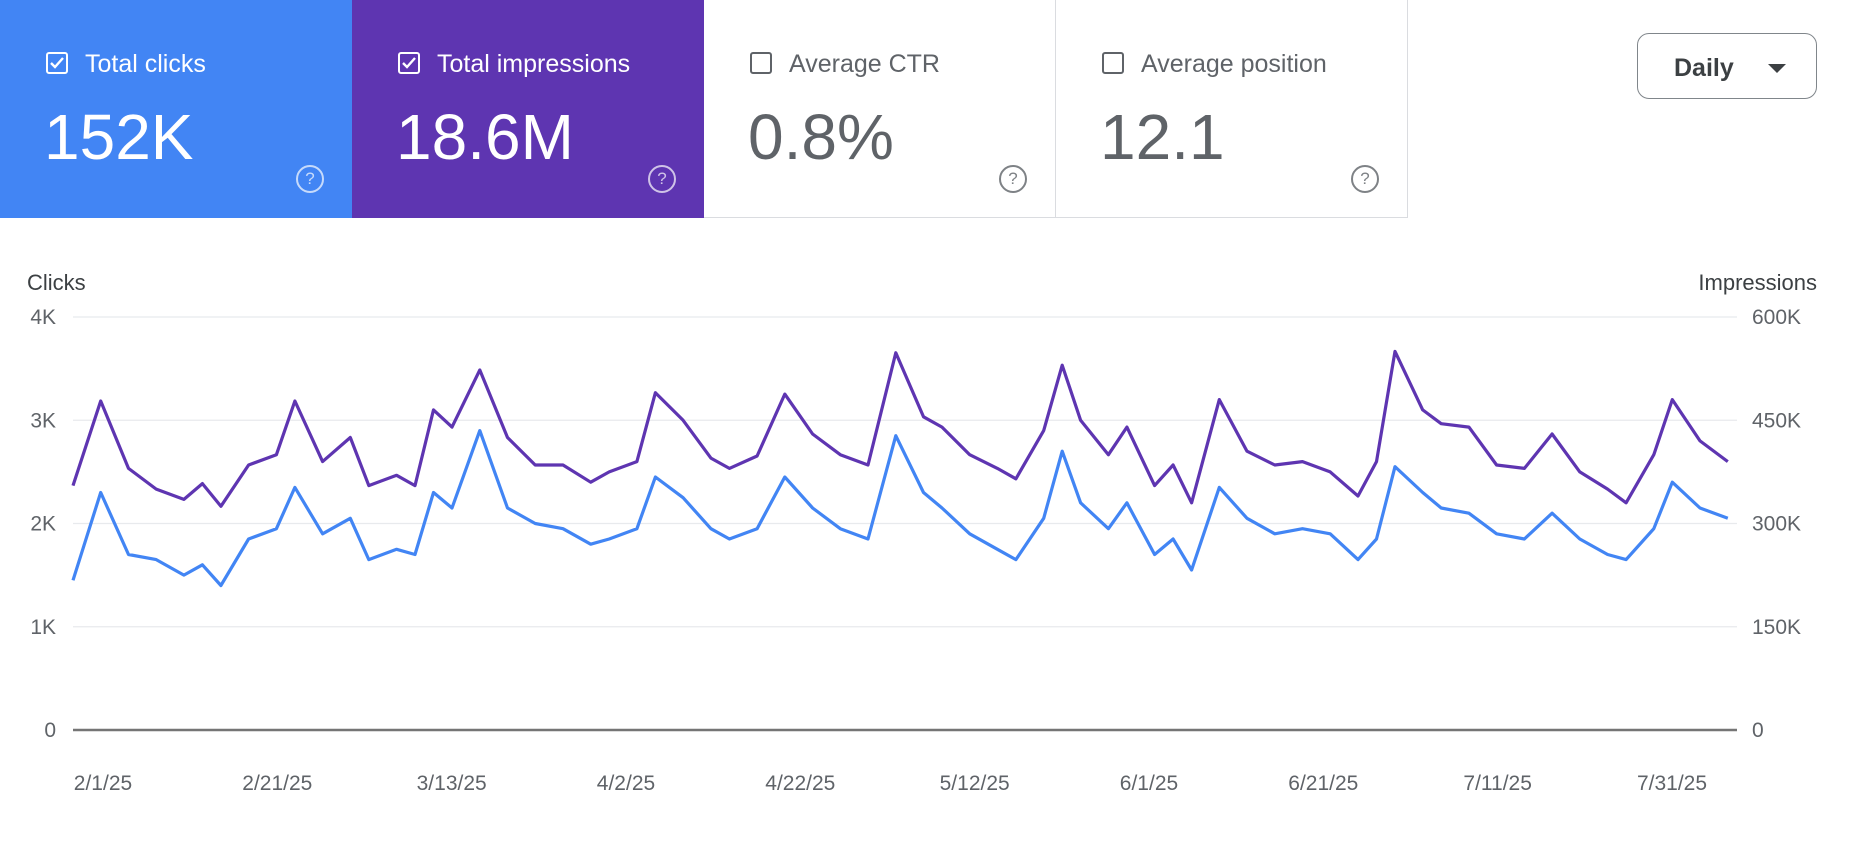  Describe the element at coordinates (43, 420) in the screenshot. I see `y-left-tick-label: 3K` at that location.